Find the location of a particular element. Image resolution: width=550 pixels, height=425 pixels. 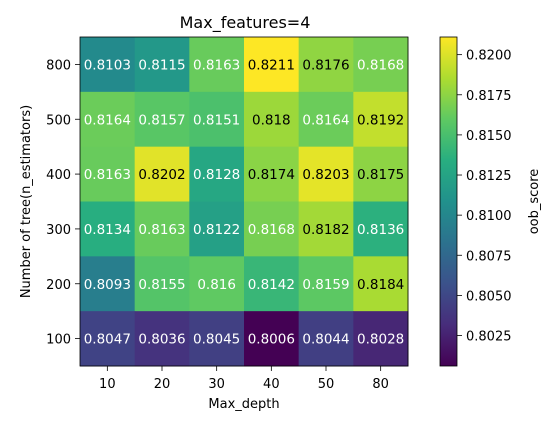

cell-value-label: 0.8134 is located at coordinates (107, 230).